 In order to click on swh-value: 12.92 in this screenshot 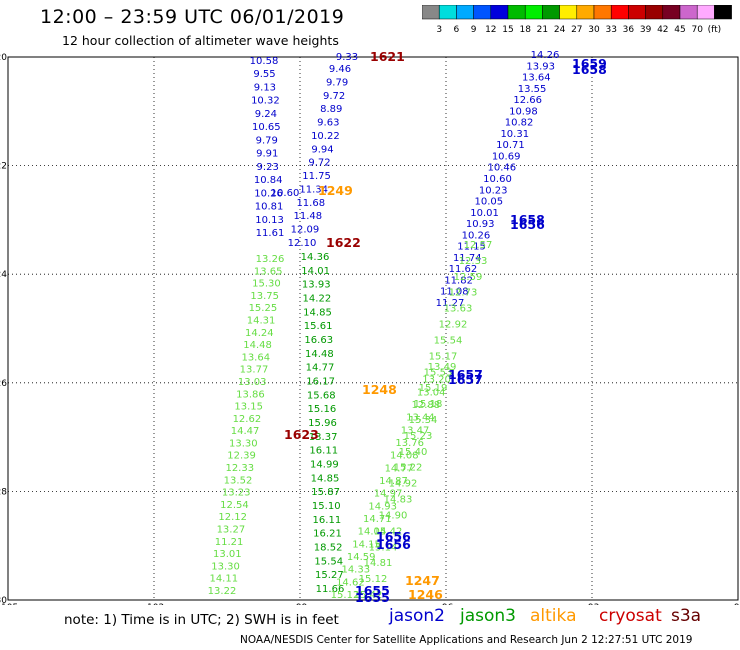, I will do `click(453, 325)`.